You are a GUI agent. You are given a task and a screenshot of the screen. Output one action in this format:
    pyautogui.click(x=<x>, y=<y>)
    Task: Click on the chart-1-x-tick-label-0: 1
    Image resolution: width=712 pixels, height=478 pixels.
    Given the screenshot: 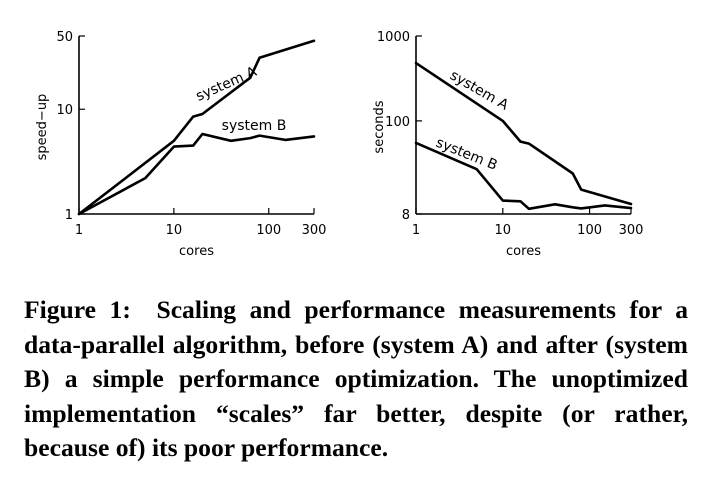 What is the action you would take?
    pyautogui.click(x=79, y=230)
    